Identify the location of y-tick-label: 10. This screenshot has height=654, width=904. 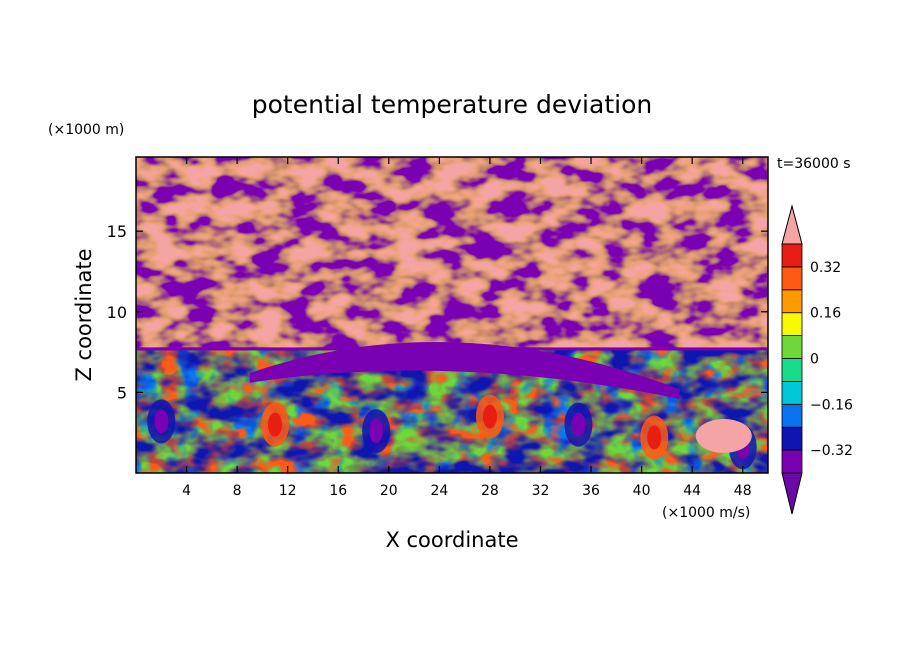
(117, 312).